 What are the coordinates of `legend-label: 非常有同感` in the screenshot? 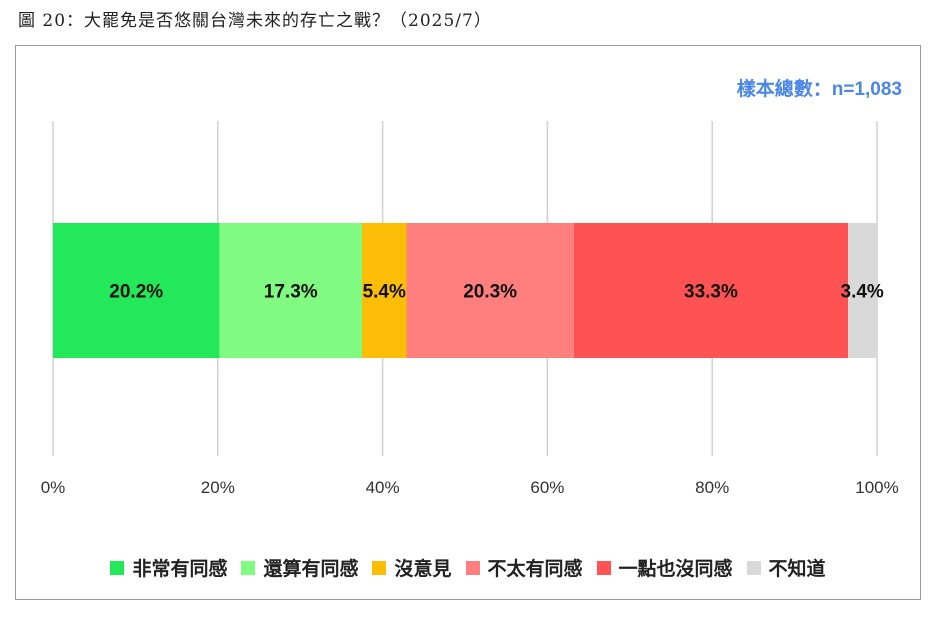 It's located at (180, 569).